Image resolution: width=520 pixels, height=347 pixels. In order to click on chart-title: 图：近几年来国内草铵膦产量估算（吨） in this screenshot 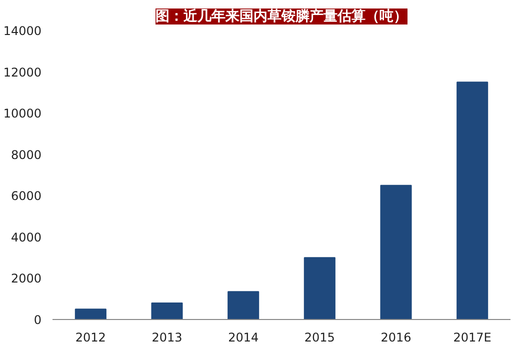, I will do `click(282, 16)`.